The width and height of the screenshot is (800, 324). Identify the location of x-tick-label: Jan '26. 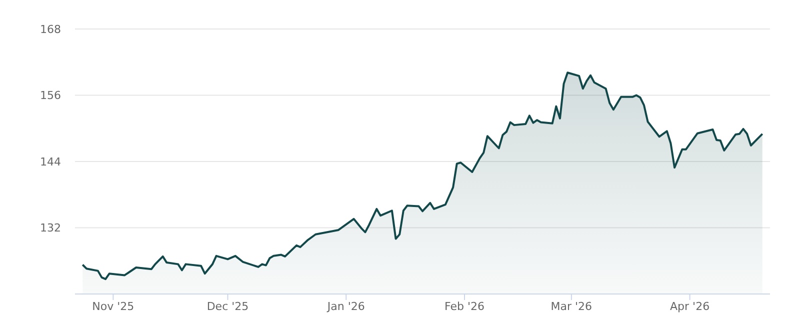
(345, 306).